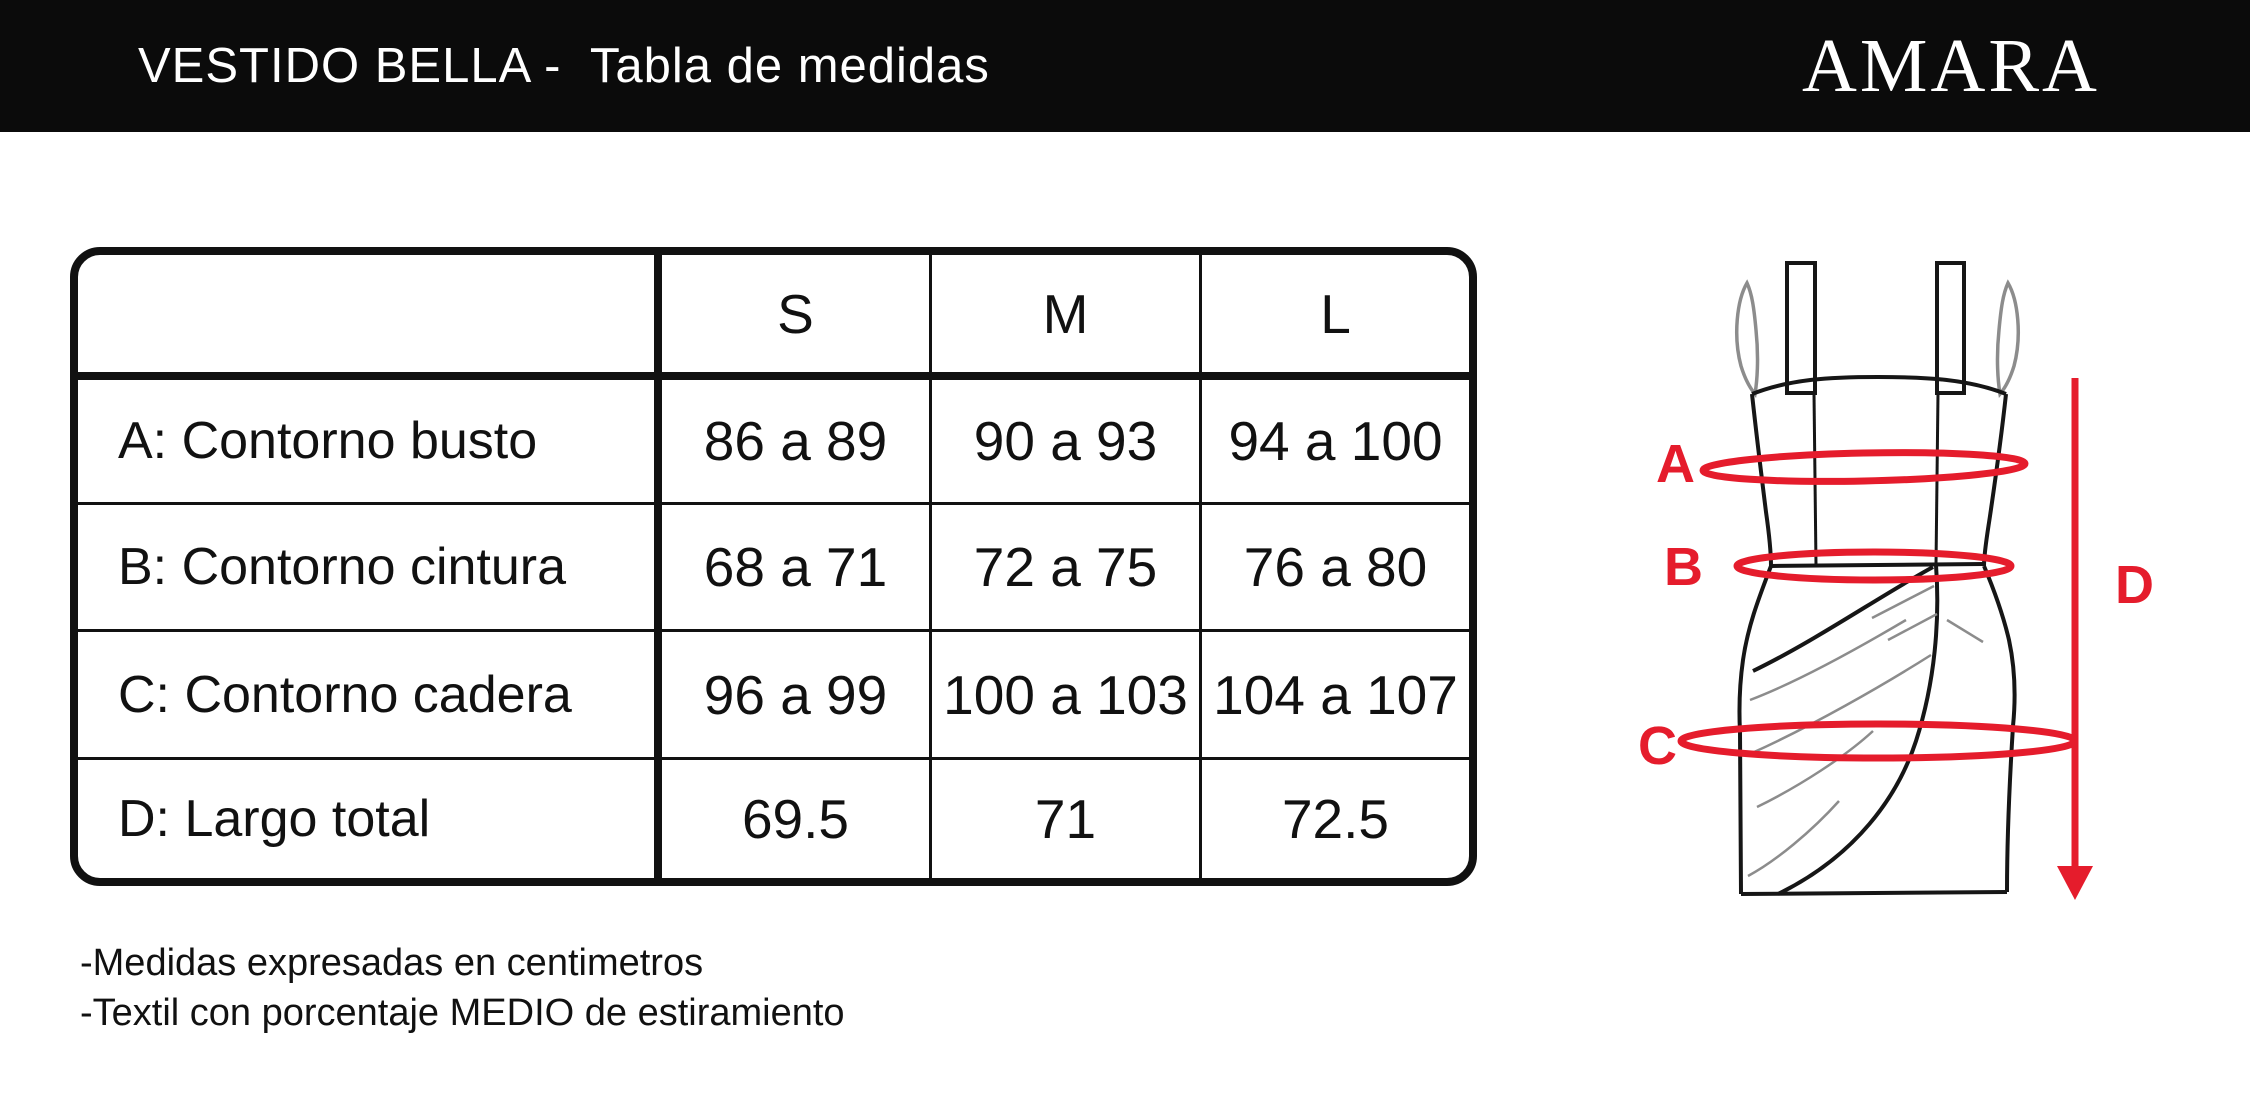 This screenshot has width=2250, height=1100. What do you see at coordinates (2134, 585) in the screenshot?
I see `length-label: D` at bounding box center [2134, 585].